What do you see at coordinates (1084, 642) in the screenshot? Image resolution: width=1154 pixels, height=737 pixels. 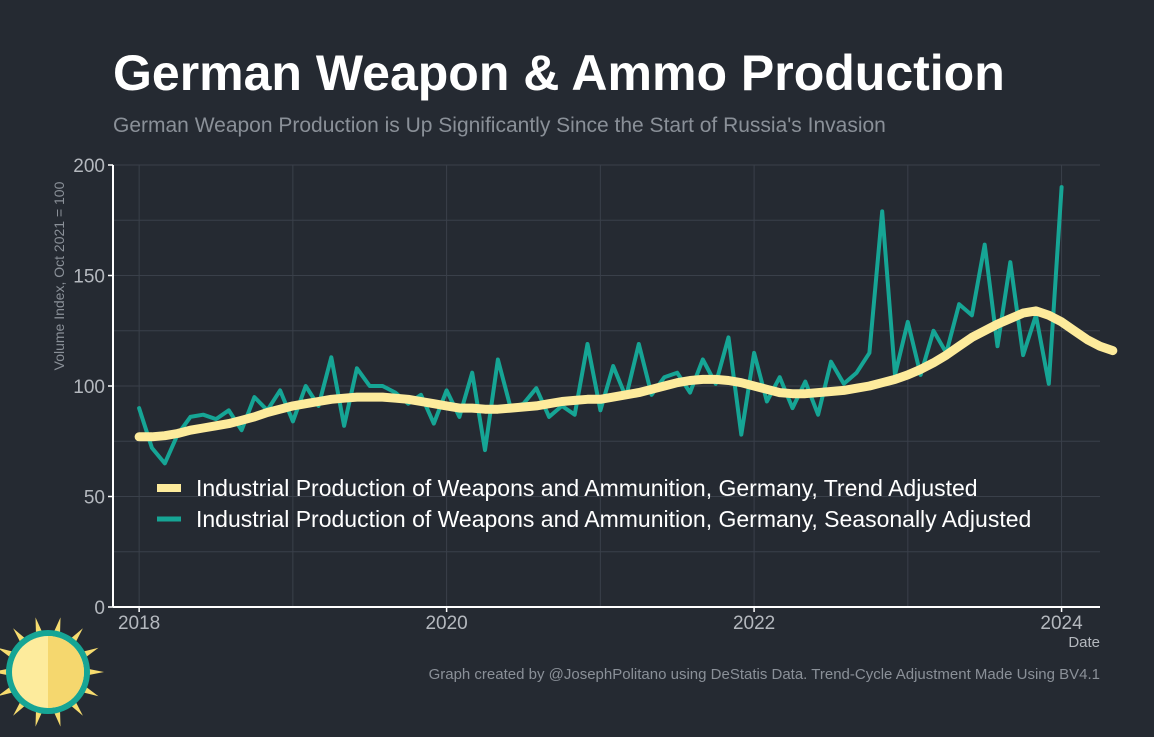 I see `x-axis-label: Date` at bounding box center [1084, 642].